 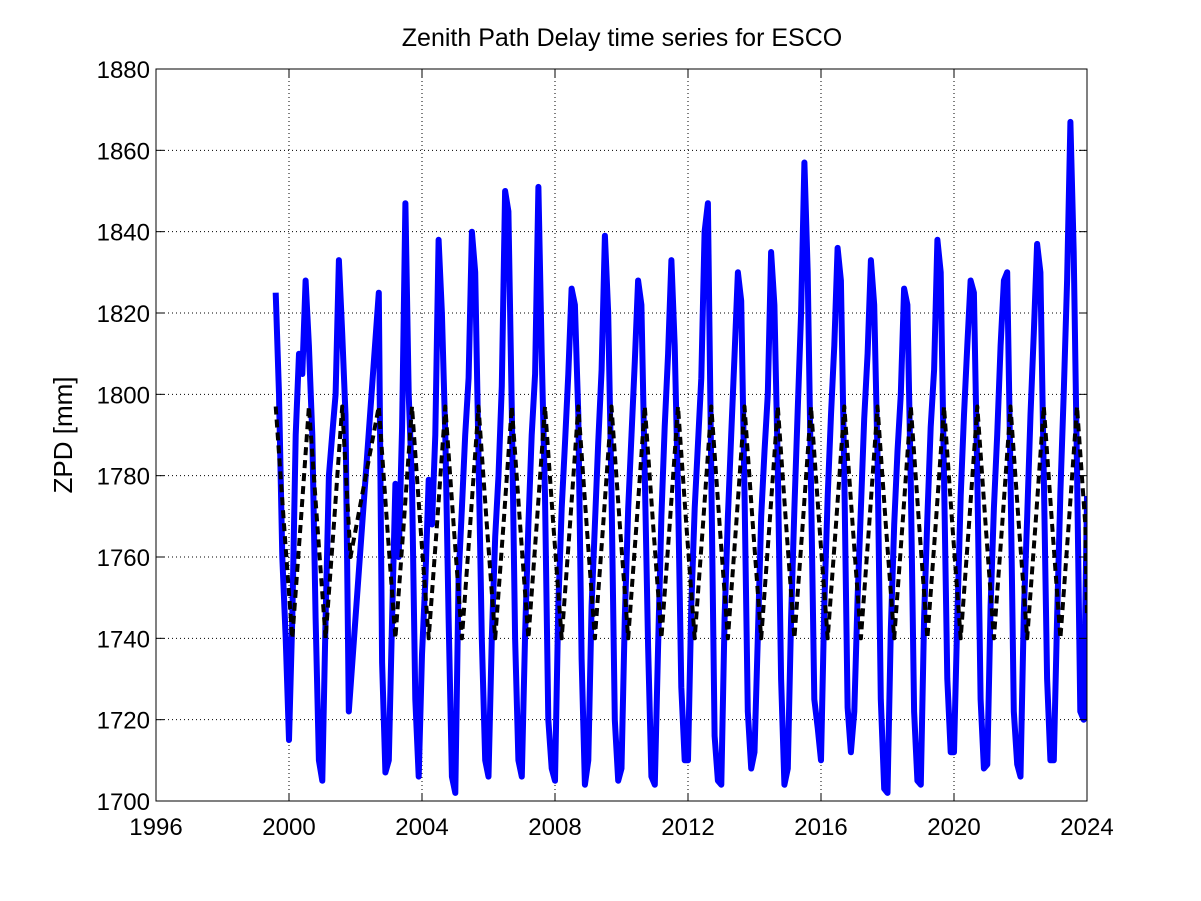 What do you see at coordinates (622, 38) in the screenshot?
I see `chart-title: Zenith Path Delay time series for ESCO` at bounding box center [622, 38].